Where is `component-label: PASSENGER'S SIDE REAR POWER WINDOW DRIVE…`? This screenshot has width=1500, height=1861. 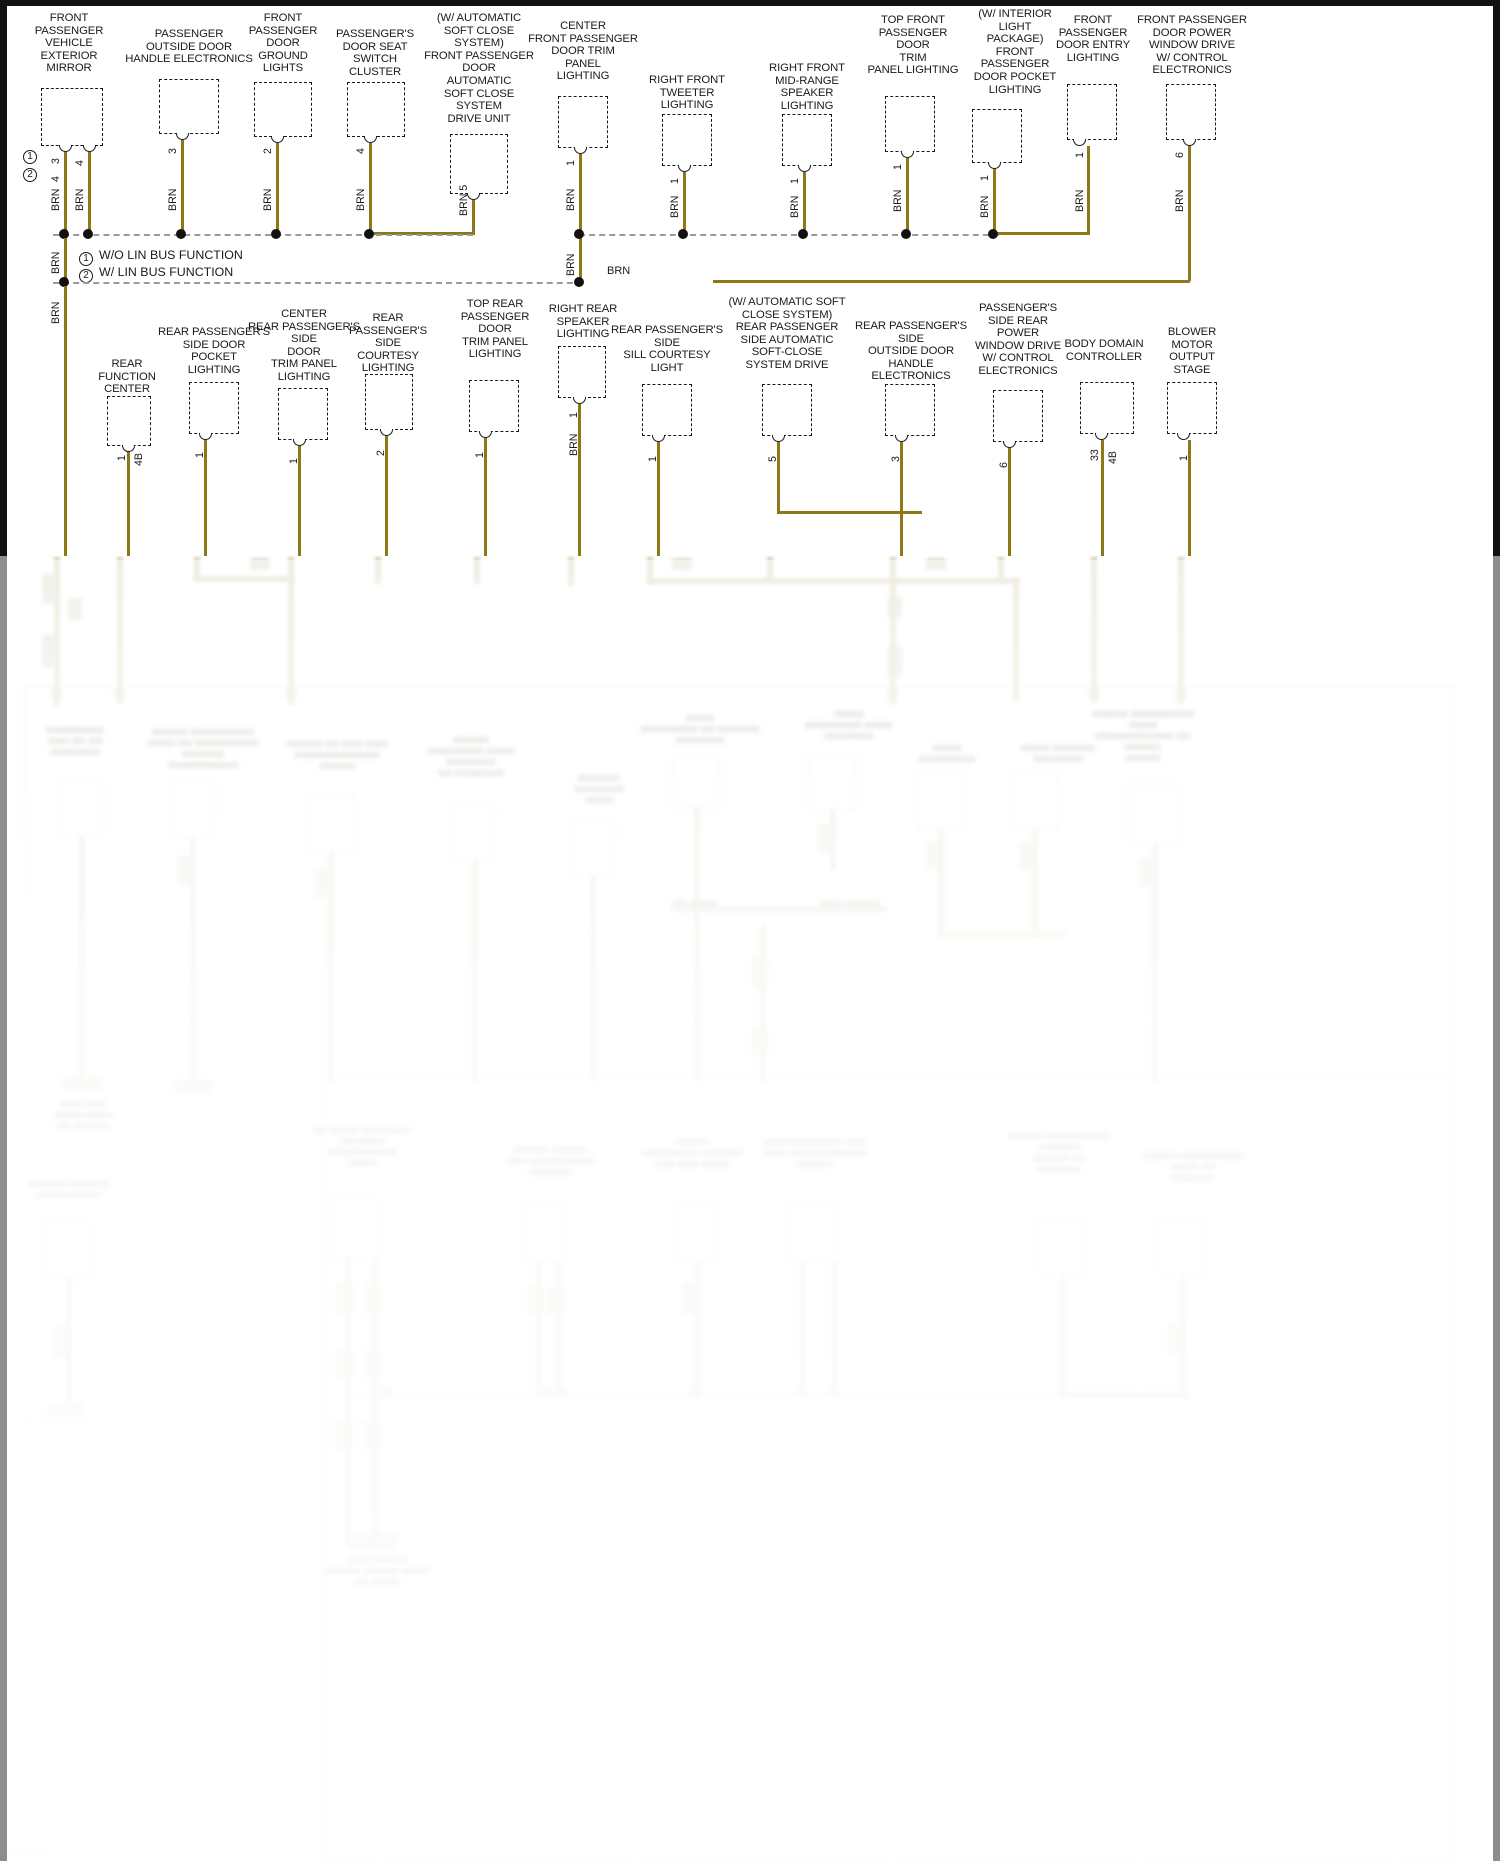 component-label: PASSENGER'S SIDE REAR POWER WINDOW DRIVE… is located at coordinates (1018, 339).